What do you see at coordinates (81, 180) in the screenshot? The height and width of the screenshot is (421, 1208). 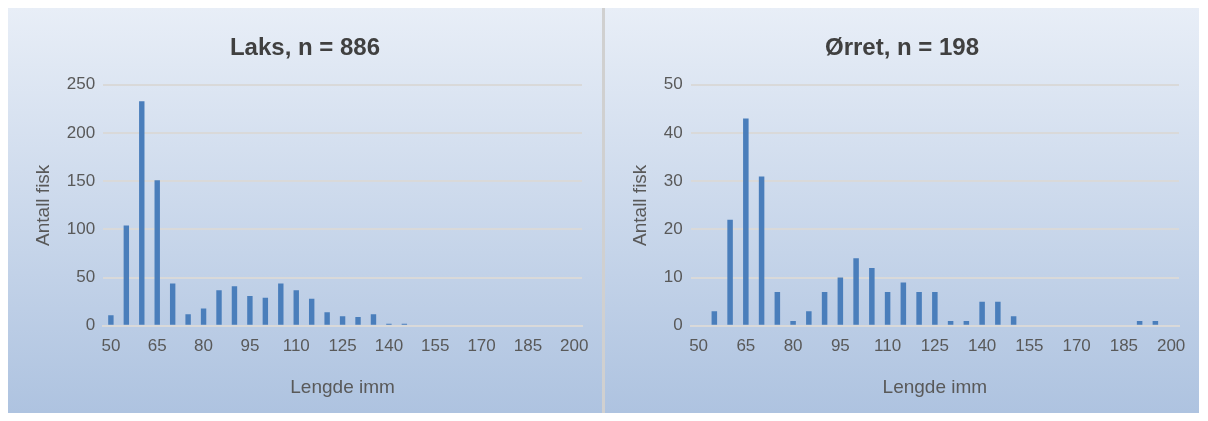 I see `y-tick-label: 150` at bounding box center [81, 180].